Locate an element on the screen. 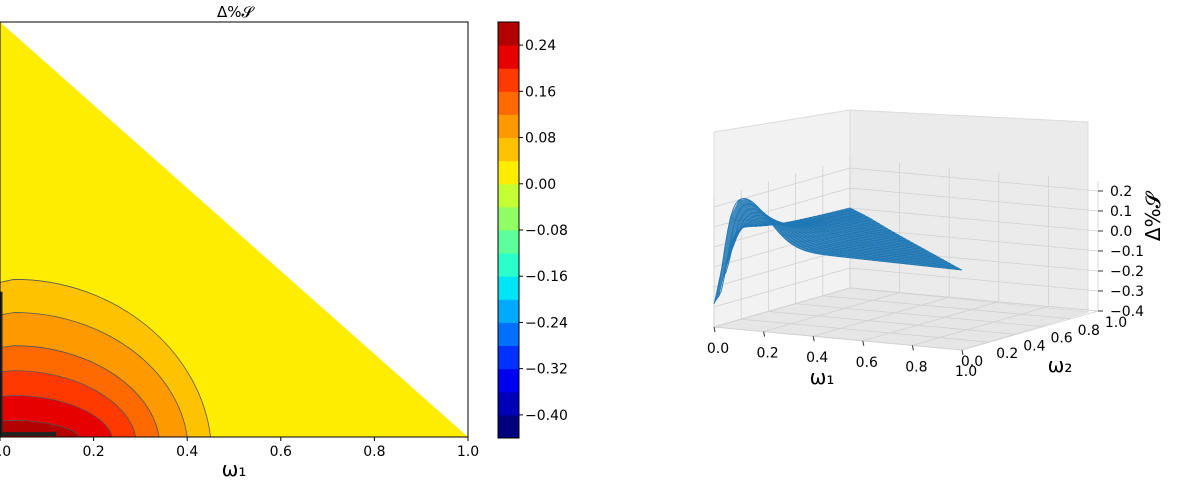 The image size is (1196, 486). contour-x-label: ω₁ is located at coordinates (234, 469).